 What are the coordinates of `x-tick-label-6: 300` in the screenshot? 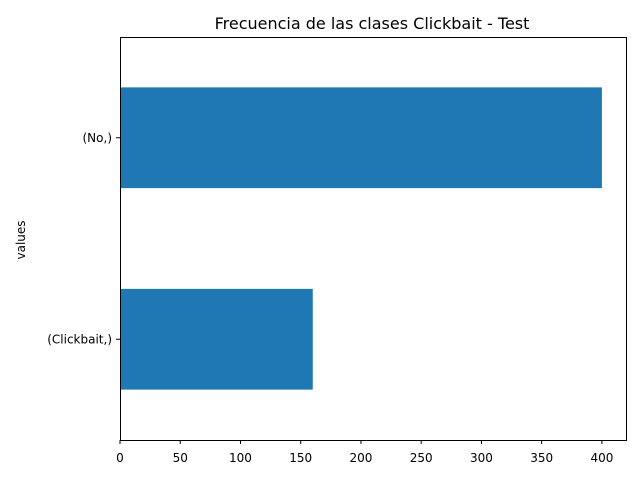 It's located at (481, 458).